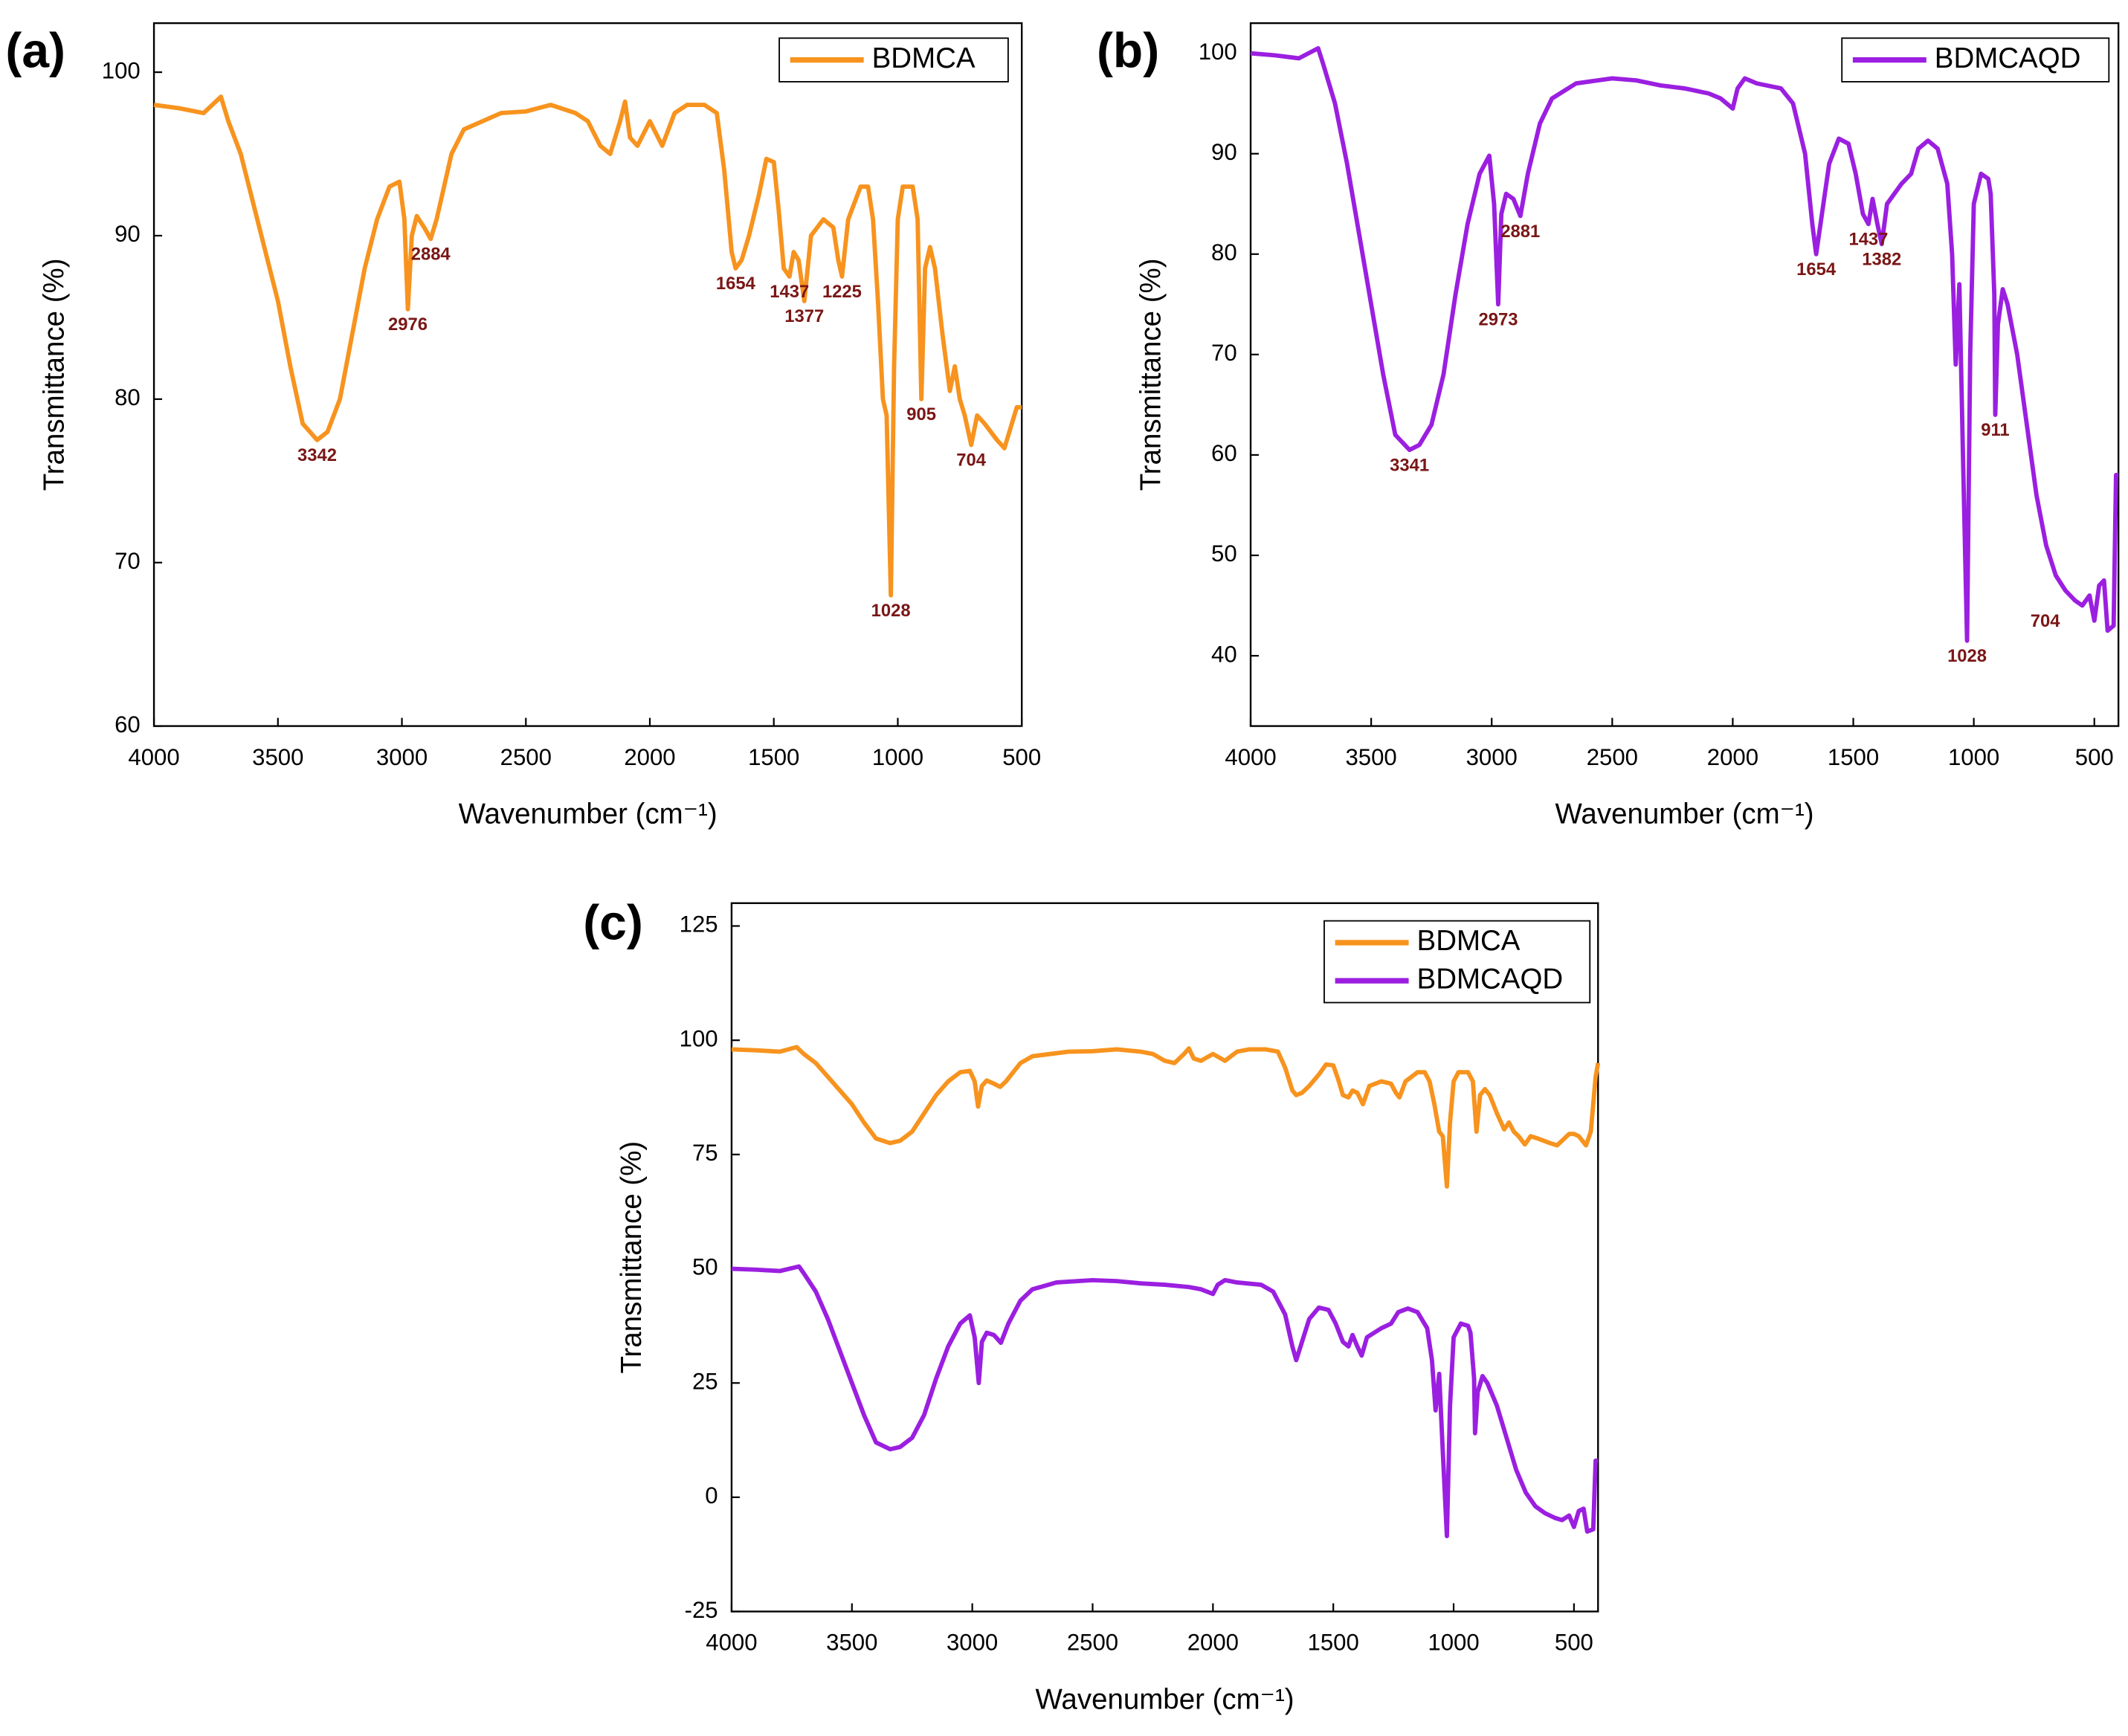  What do you see at coordinates (1881, 260) in the screenshot?
I see `peak-label: 1382` at bounding box center [1881, 260].